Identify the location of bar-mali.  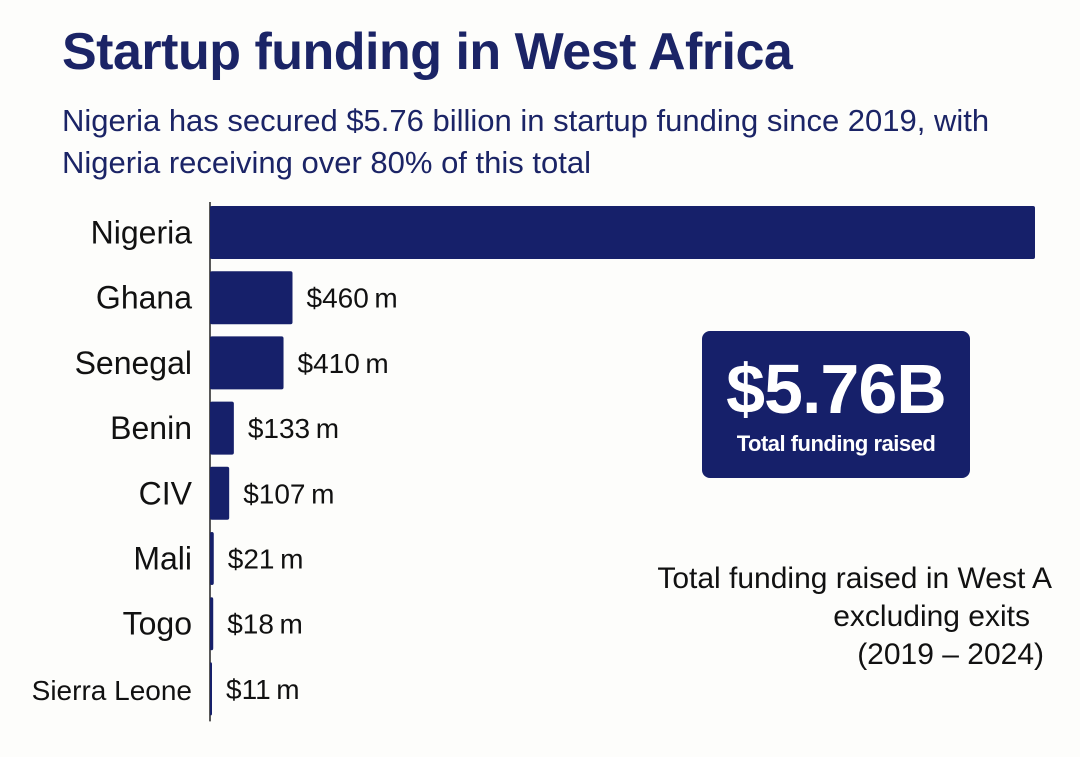
(212, 558).